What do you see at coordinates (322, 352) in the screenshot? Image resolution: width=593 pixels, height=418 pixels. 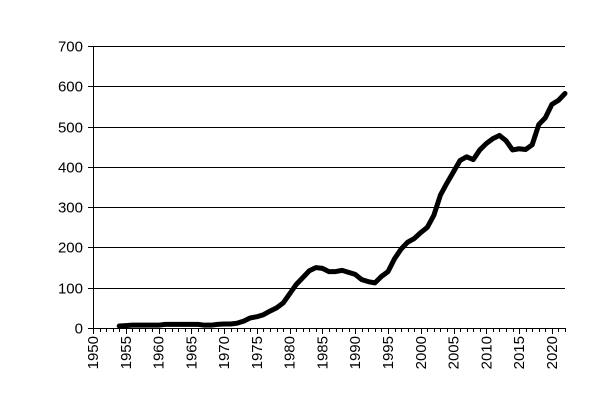 I see `x-tick-label-1985: 1985` at bounding box center [322, 352].